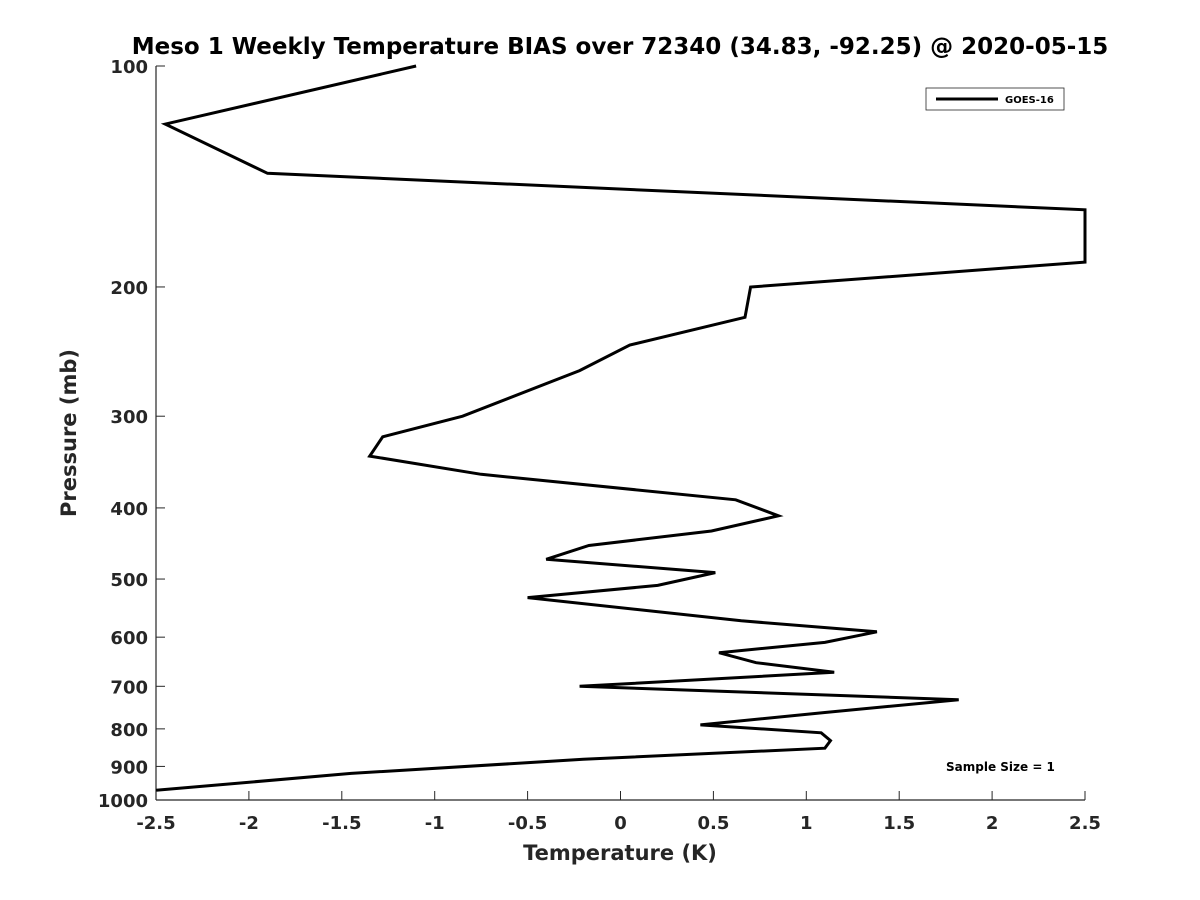 The height and width of the screenshot is (900, 1200). Describe the element at coordinates (129, 288) in the screenshot. I see `y-tick-label: 200` at that location.